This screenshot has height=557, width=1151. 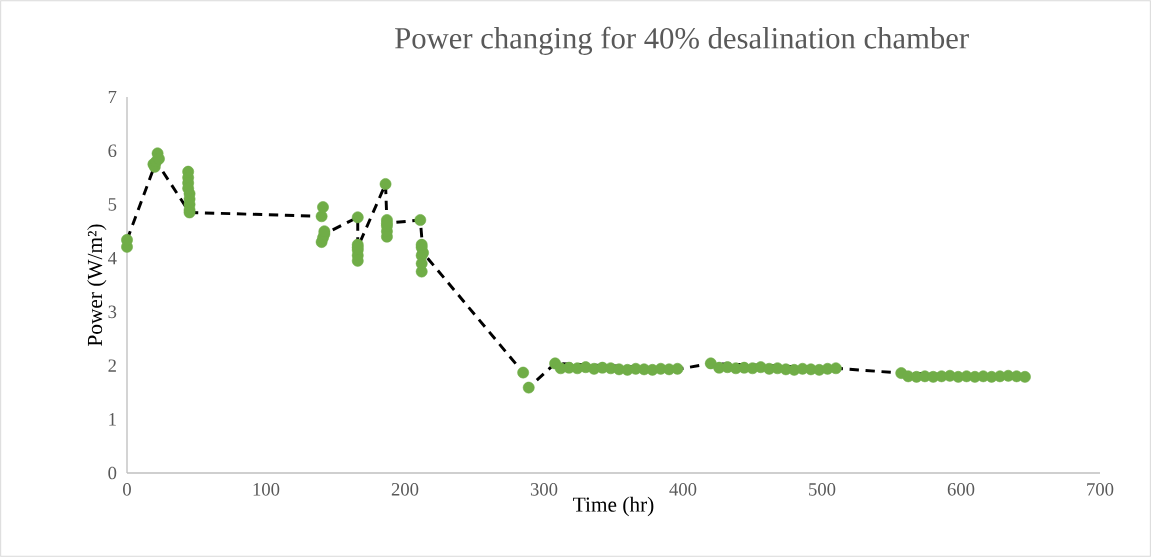 I want to click on x-axis-title: Time (hr), so click(x=613, y=506).